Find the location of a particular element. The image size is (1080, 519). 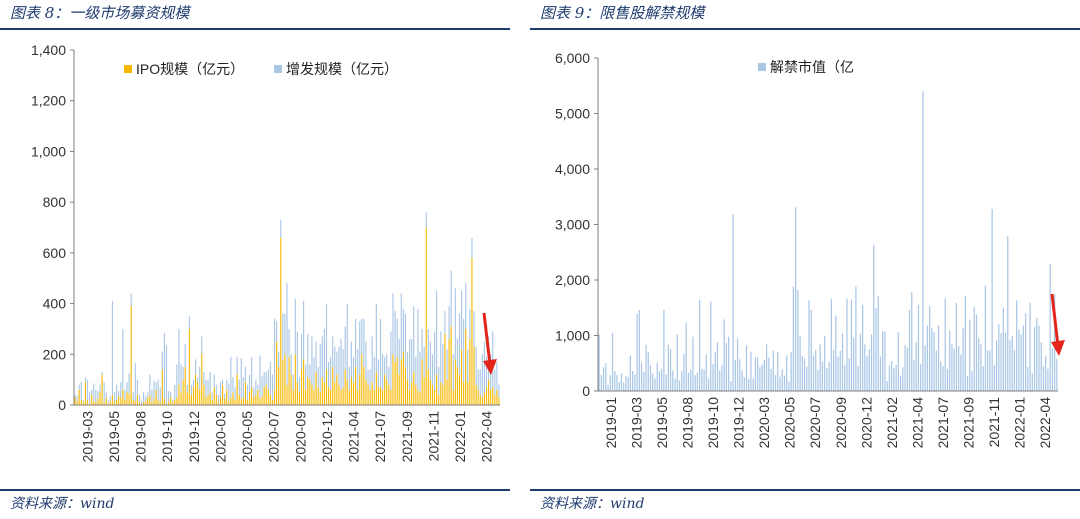

top-rule is located at coordinates (805, 29).